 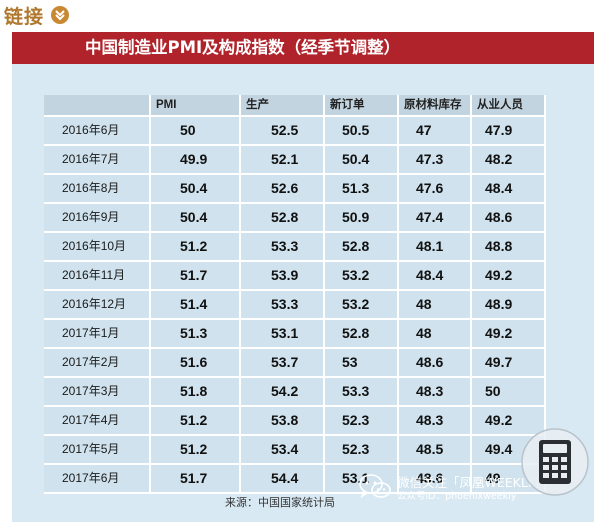 I want to click on cell-raw-material-inventory: 48.4, so click(x=435, y=276).